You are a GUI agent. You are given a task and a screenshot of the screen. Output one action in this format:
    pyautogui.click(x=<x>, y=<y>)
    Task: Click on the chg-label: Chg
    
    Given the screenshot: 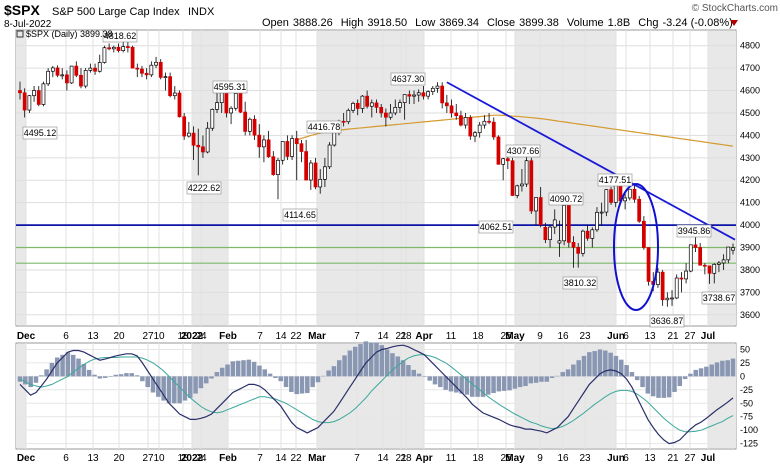 What is the action you would take?
    pyautogui.click(x=648, y=23)
    